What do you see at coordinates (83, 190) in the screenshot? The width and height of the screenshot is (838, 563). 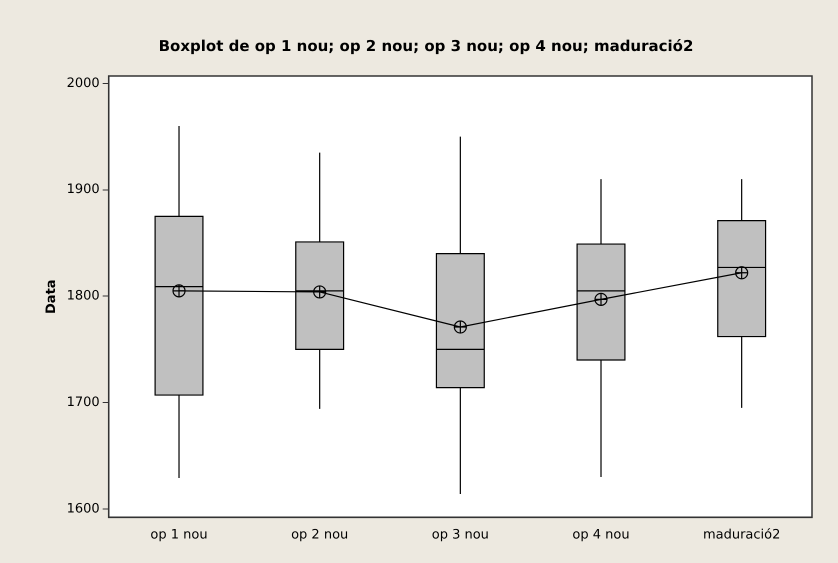 I see `y-tick-label: 1900` at bounding box center [83, 190].